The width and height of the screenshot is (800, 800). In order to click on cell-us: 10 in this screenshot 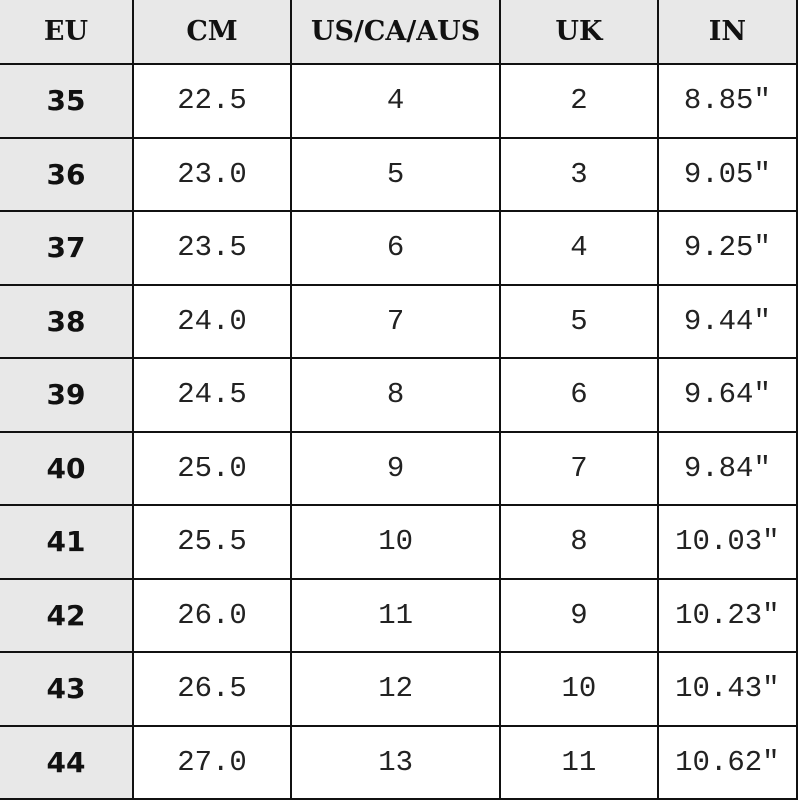, I will do `click(396, 542)`.